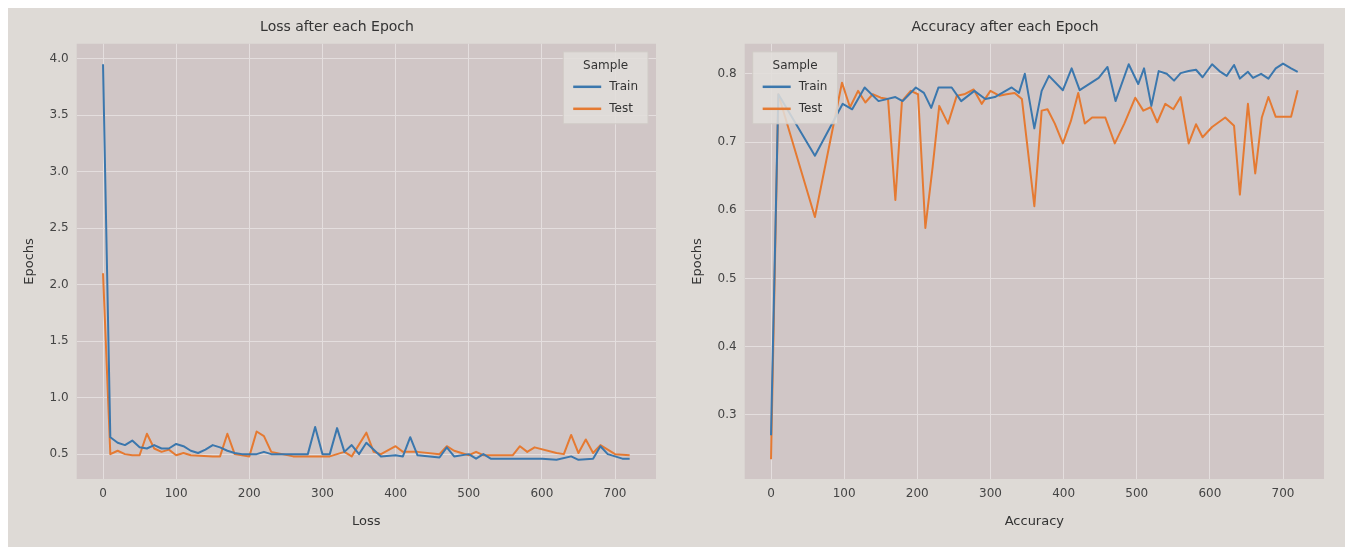 Image resolution: width=1353 pixels, height=555 pixels. Describe the element at coordinates (59, 57) in the screenshot. I see `y-tick-label: 4.0` at that location.